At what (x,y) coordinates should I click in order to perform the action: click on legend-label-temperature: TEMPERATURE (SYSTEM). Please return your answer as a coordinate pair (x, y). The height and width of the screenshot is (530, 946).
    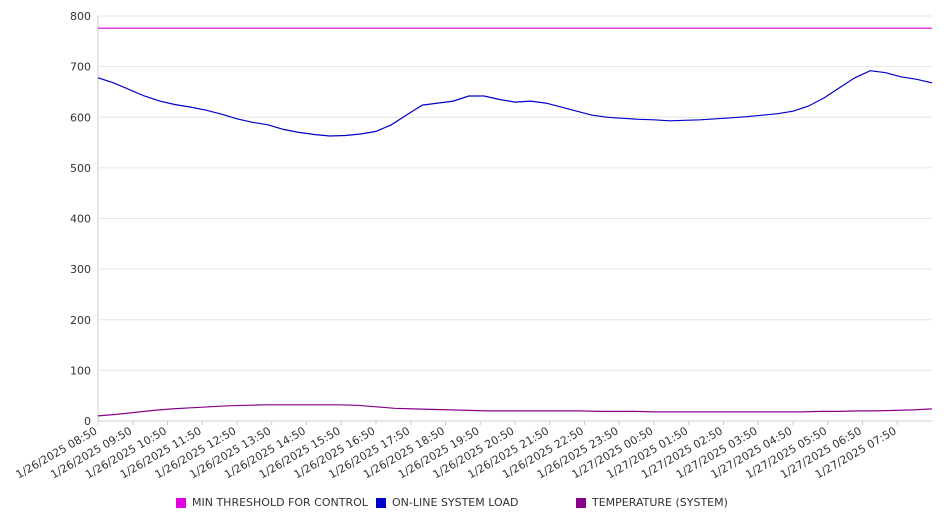
    Looking at the image, I should click on (660, 502).